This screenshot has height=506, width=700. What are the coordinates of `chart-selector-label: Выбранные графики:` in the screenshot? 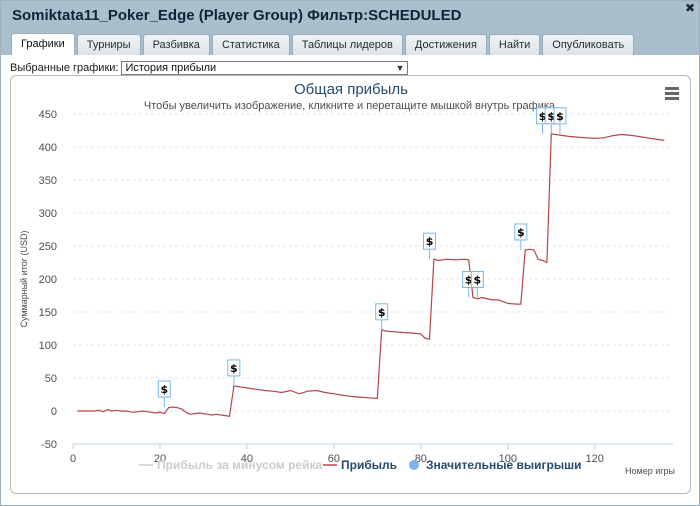 It's located at (64, 68).